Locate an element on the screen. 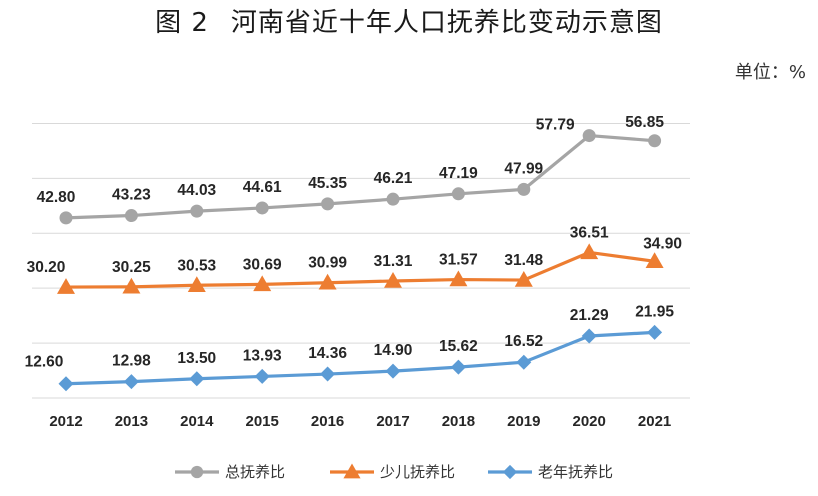 The height and width of the screenshot is (496, 818). x-tick-label: 2013 is located at coordinates (131, 421).